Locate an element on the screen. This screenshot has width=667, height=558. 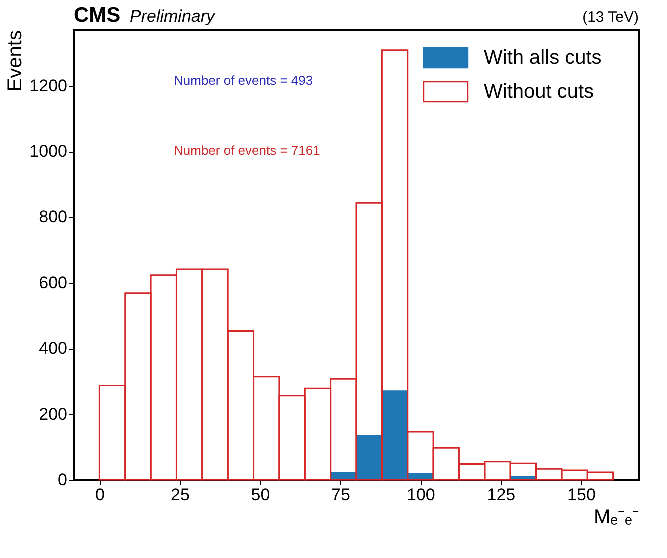
y-tick-label: 400 is located at coordinates (53, 348).